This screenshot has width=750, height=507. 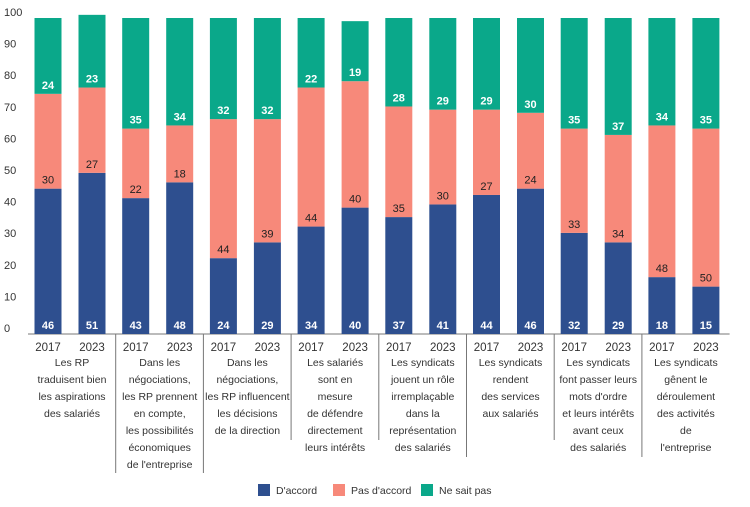 What do you see at coordinates (92, 80) in the screenshot?
I see `data-label: 23` at bounding box center [92, 80].